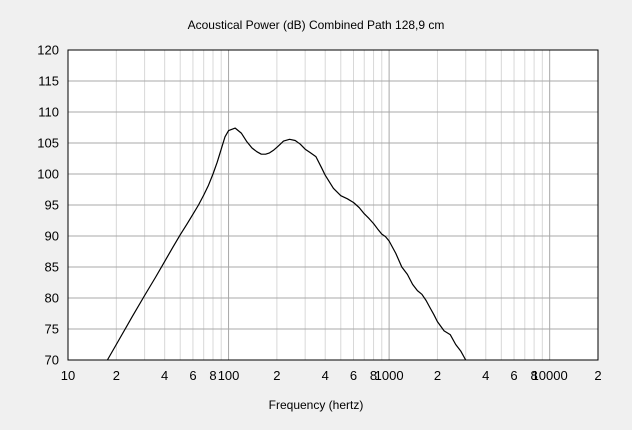  I want to click on y-tick-label: 115, so click(48, 81).